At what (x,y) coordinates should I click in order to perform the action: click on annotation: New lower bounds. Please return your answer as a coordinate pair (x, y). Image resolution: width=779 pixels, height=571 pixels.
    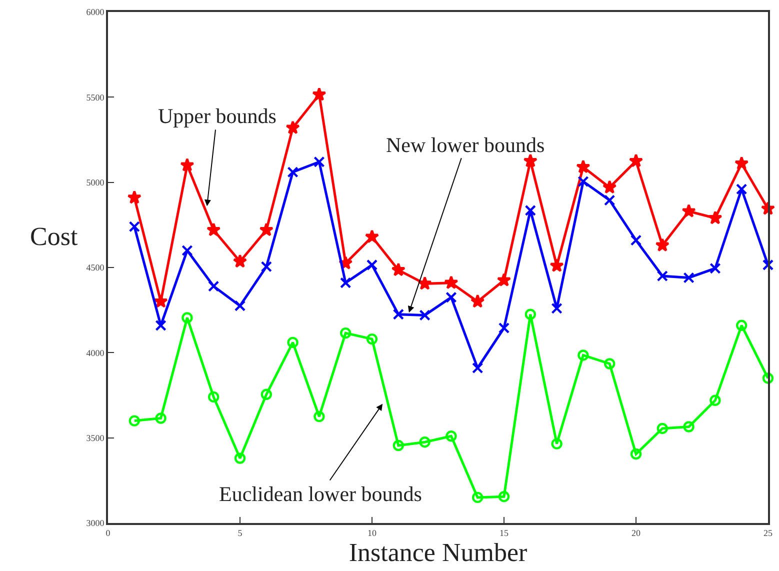
    Looking at the image, I should click on (465, 145).